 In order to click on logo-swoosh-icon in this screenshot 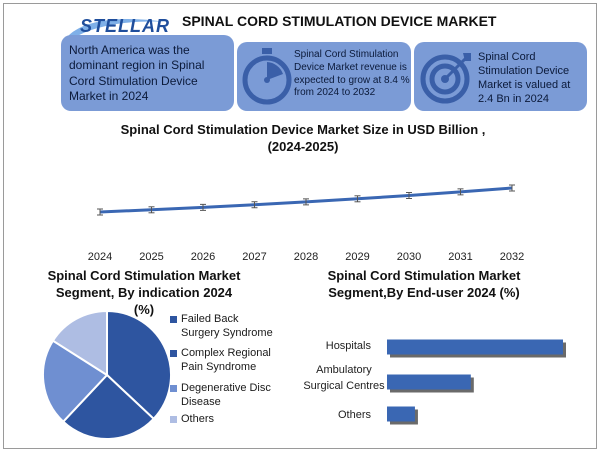, I will do `click(117, 28)`.